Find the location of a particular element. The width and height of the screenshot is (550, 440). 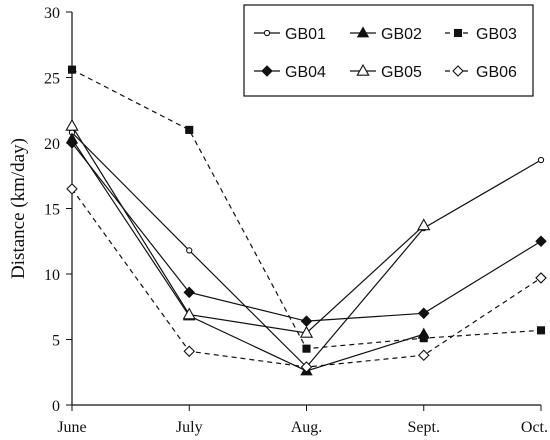

x-tick-label: Sept. is located at coordinates (424, 427).